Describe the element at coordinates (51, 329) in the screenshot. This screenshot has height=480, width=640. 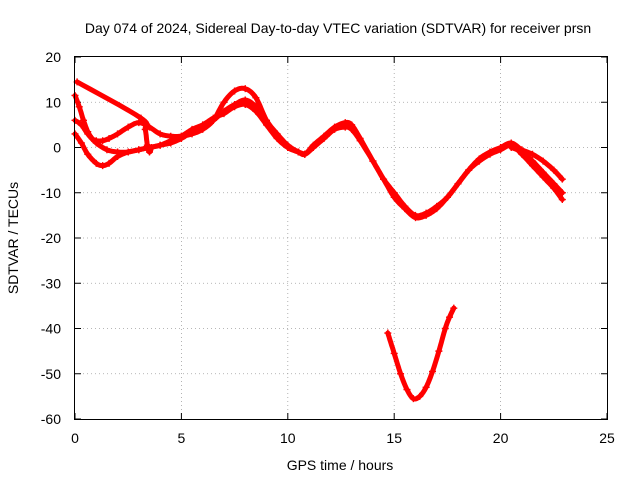
I see `y-tick-label: -40` at that location.